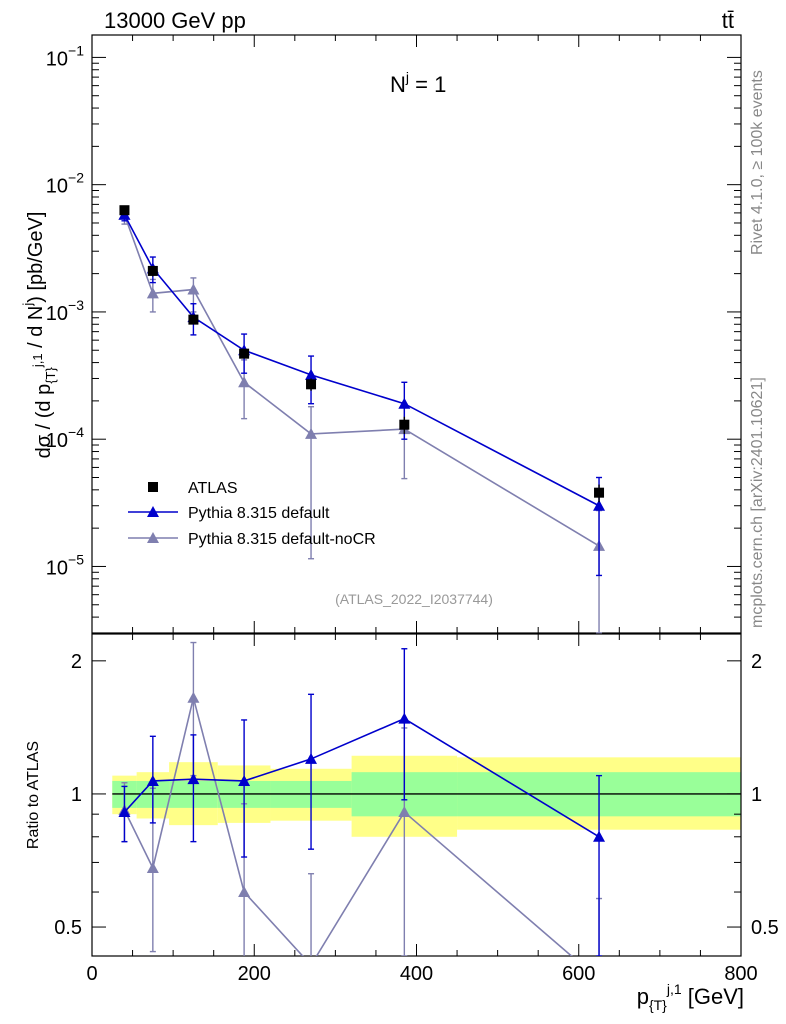  Describe the element at coordinates (407, 77) in the screenshot. I see `njet-superscript: j` at that location.